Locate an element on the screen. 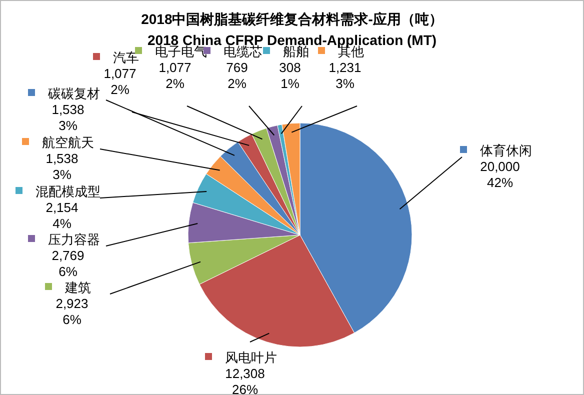 This screenshot has height=395, width=584. legend-label: 碳碳复材 is located at coordinates (73, 93).